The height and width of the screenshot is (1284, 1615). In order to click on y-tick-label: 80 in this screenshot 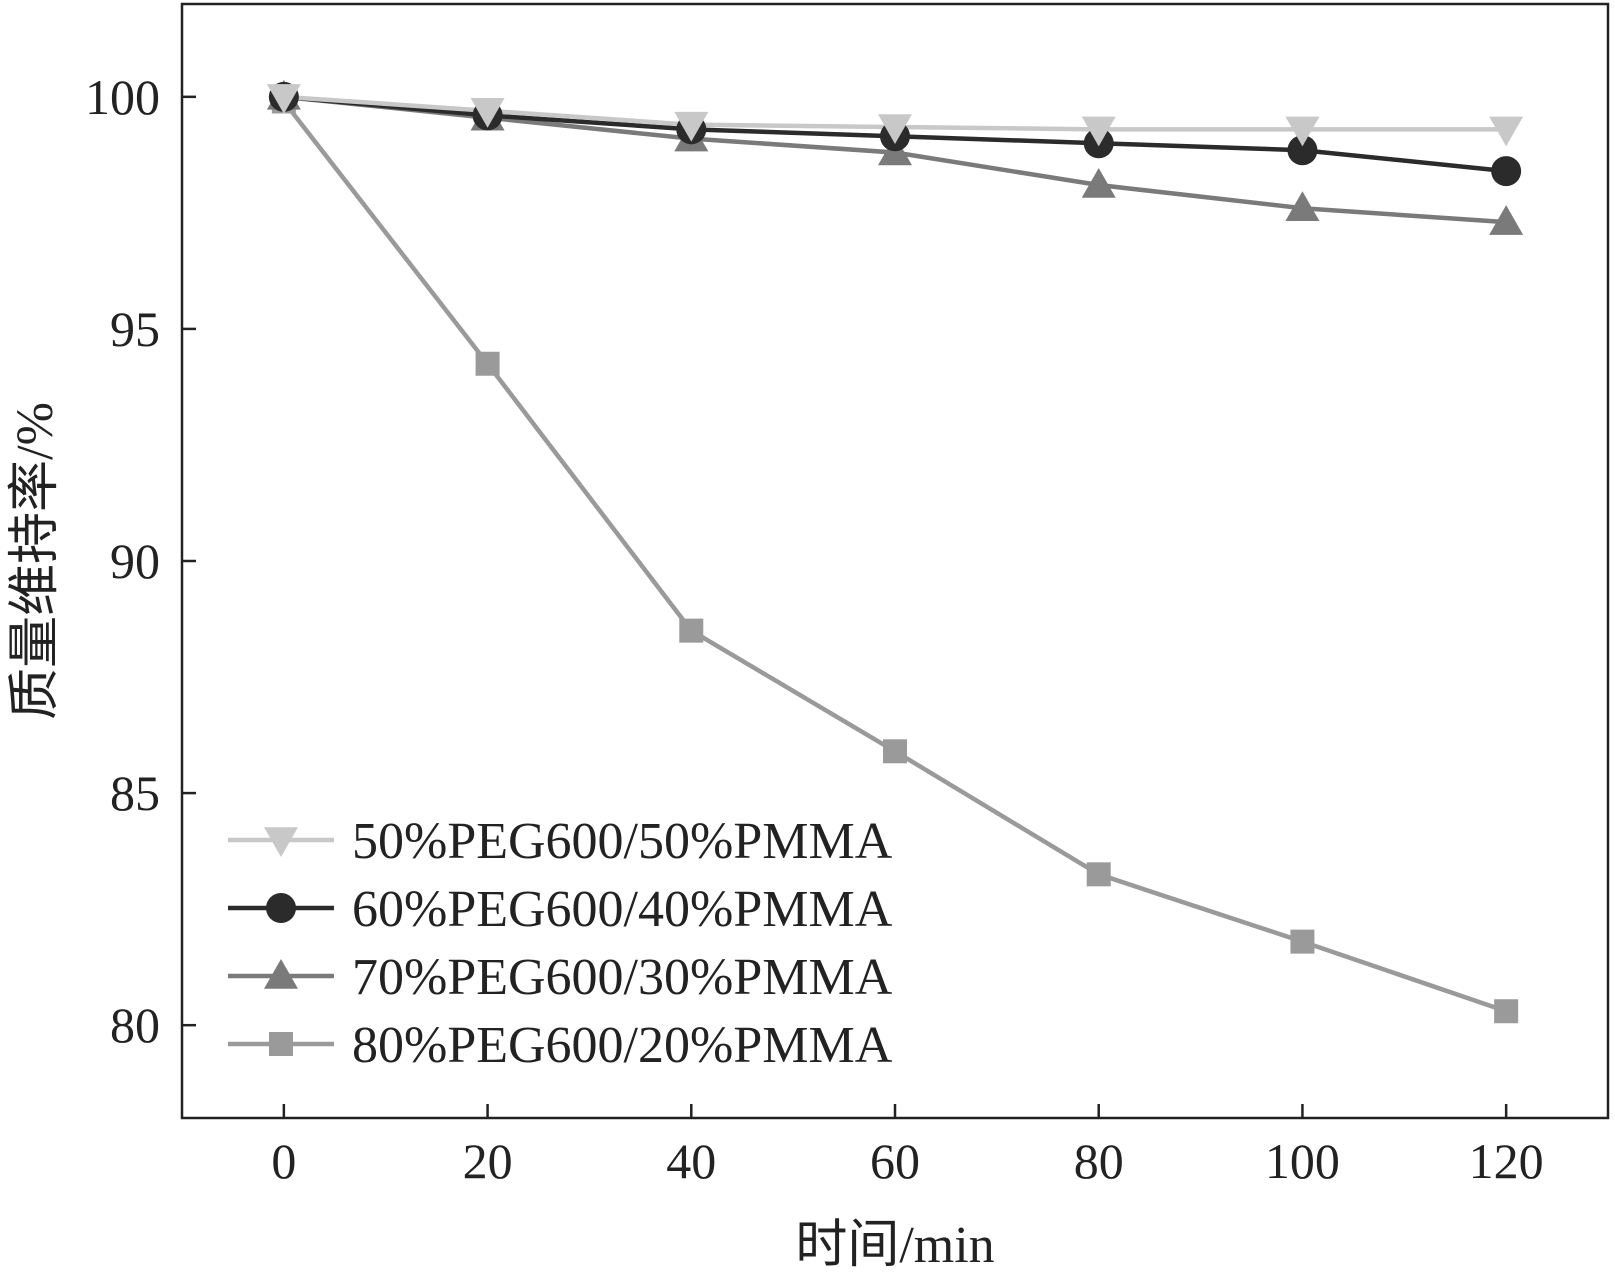, I will do `click(135, 1025)`.